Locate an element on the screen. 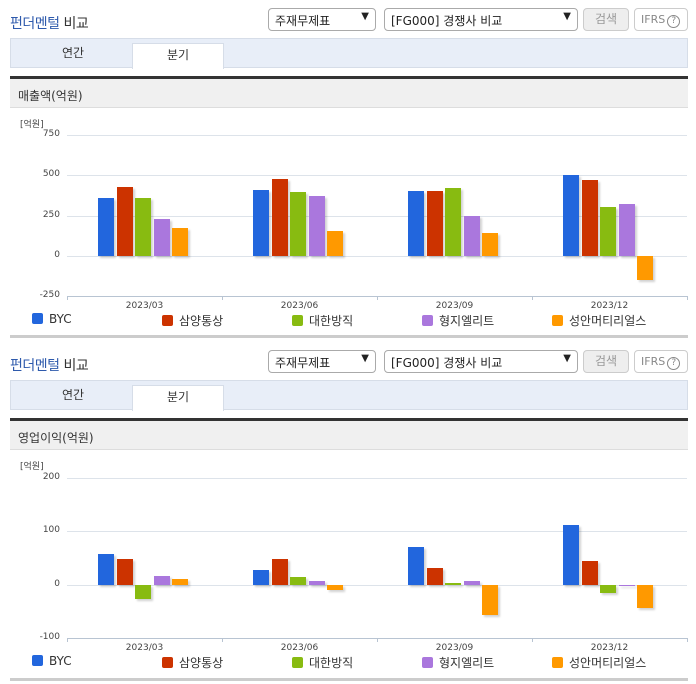  y-axis-unit: [억원] is located at coordinates (32, 467).